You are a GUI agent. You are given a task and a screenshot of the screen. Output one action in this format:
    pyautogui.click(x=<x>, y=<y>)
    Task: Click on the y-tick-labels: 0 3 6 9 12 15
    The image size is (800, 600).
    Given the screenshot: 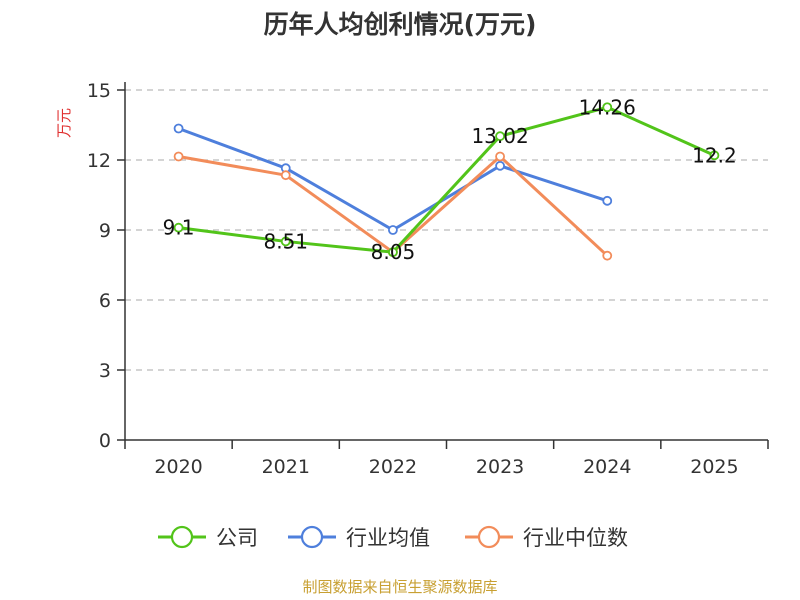 What is the action you would take?
    pyautogui.click(x=99, y=266)
    